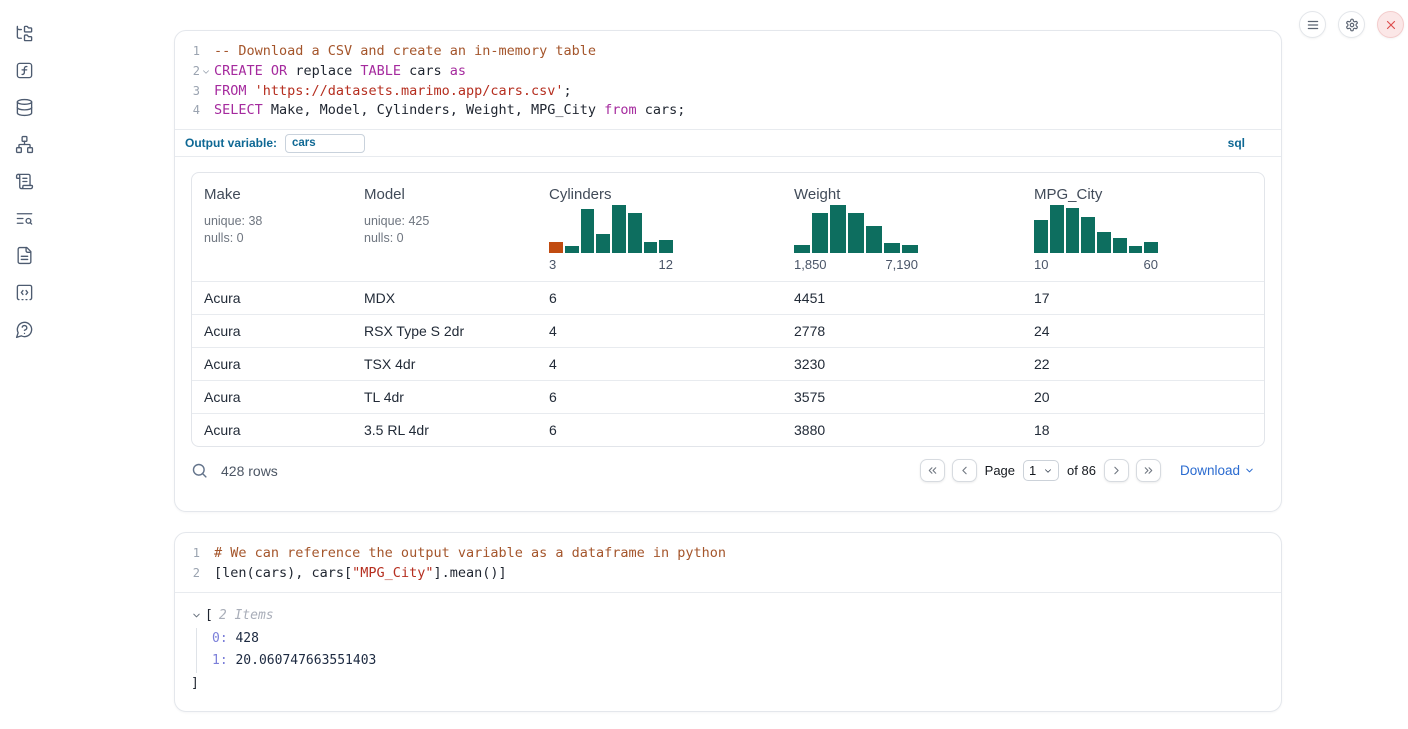 The image size is (1408, 729). What do you see at coordinates (196, 615) in the screenshot?
I see `collapse-chevron-icon` at bounding box center [196, 615].